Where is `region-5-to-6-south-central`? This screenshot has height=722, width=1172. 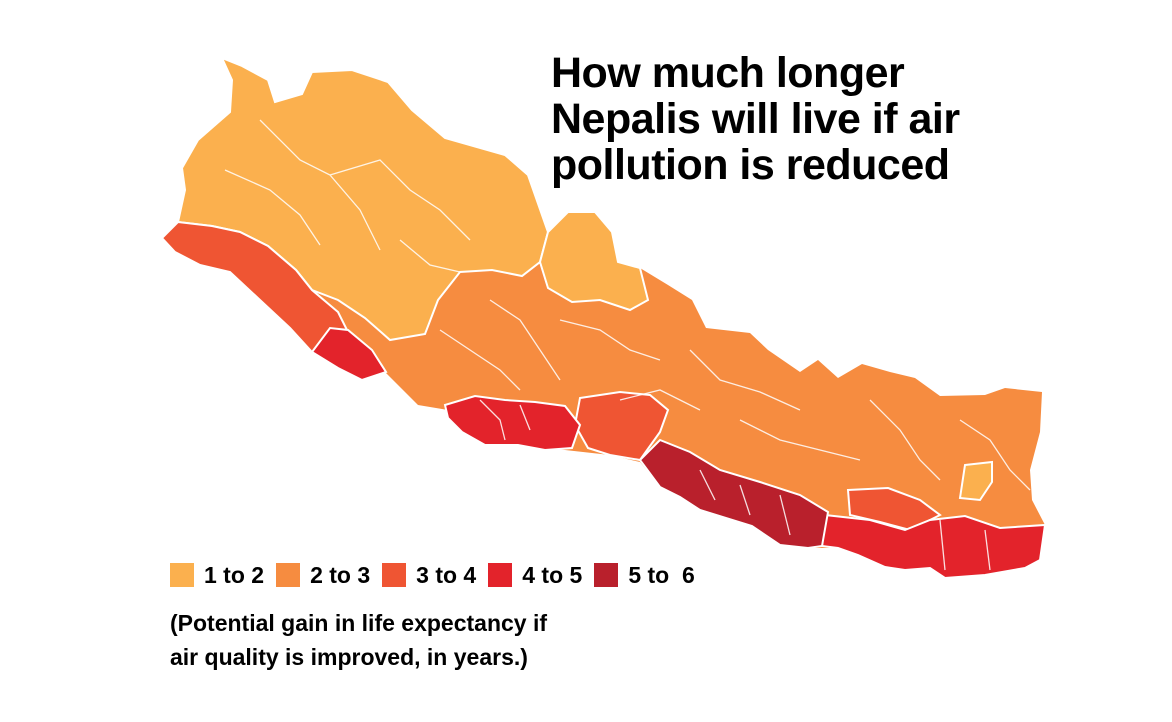
region-5-to-6-south-central is located at coordinates (734, 494).